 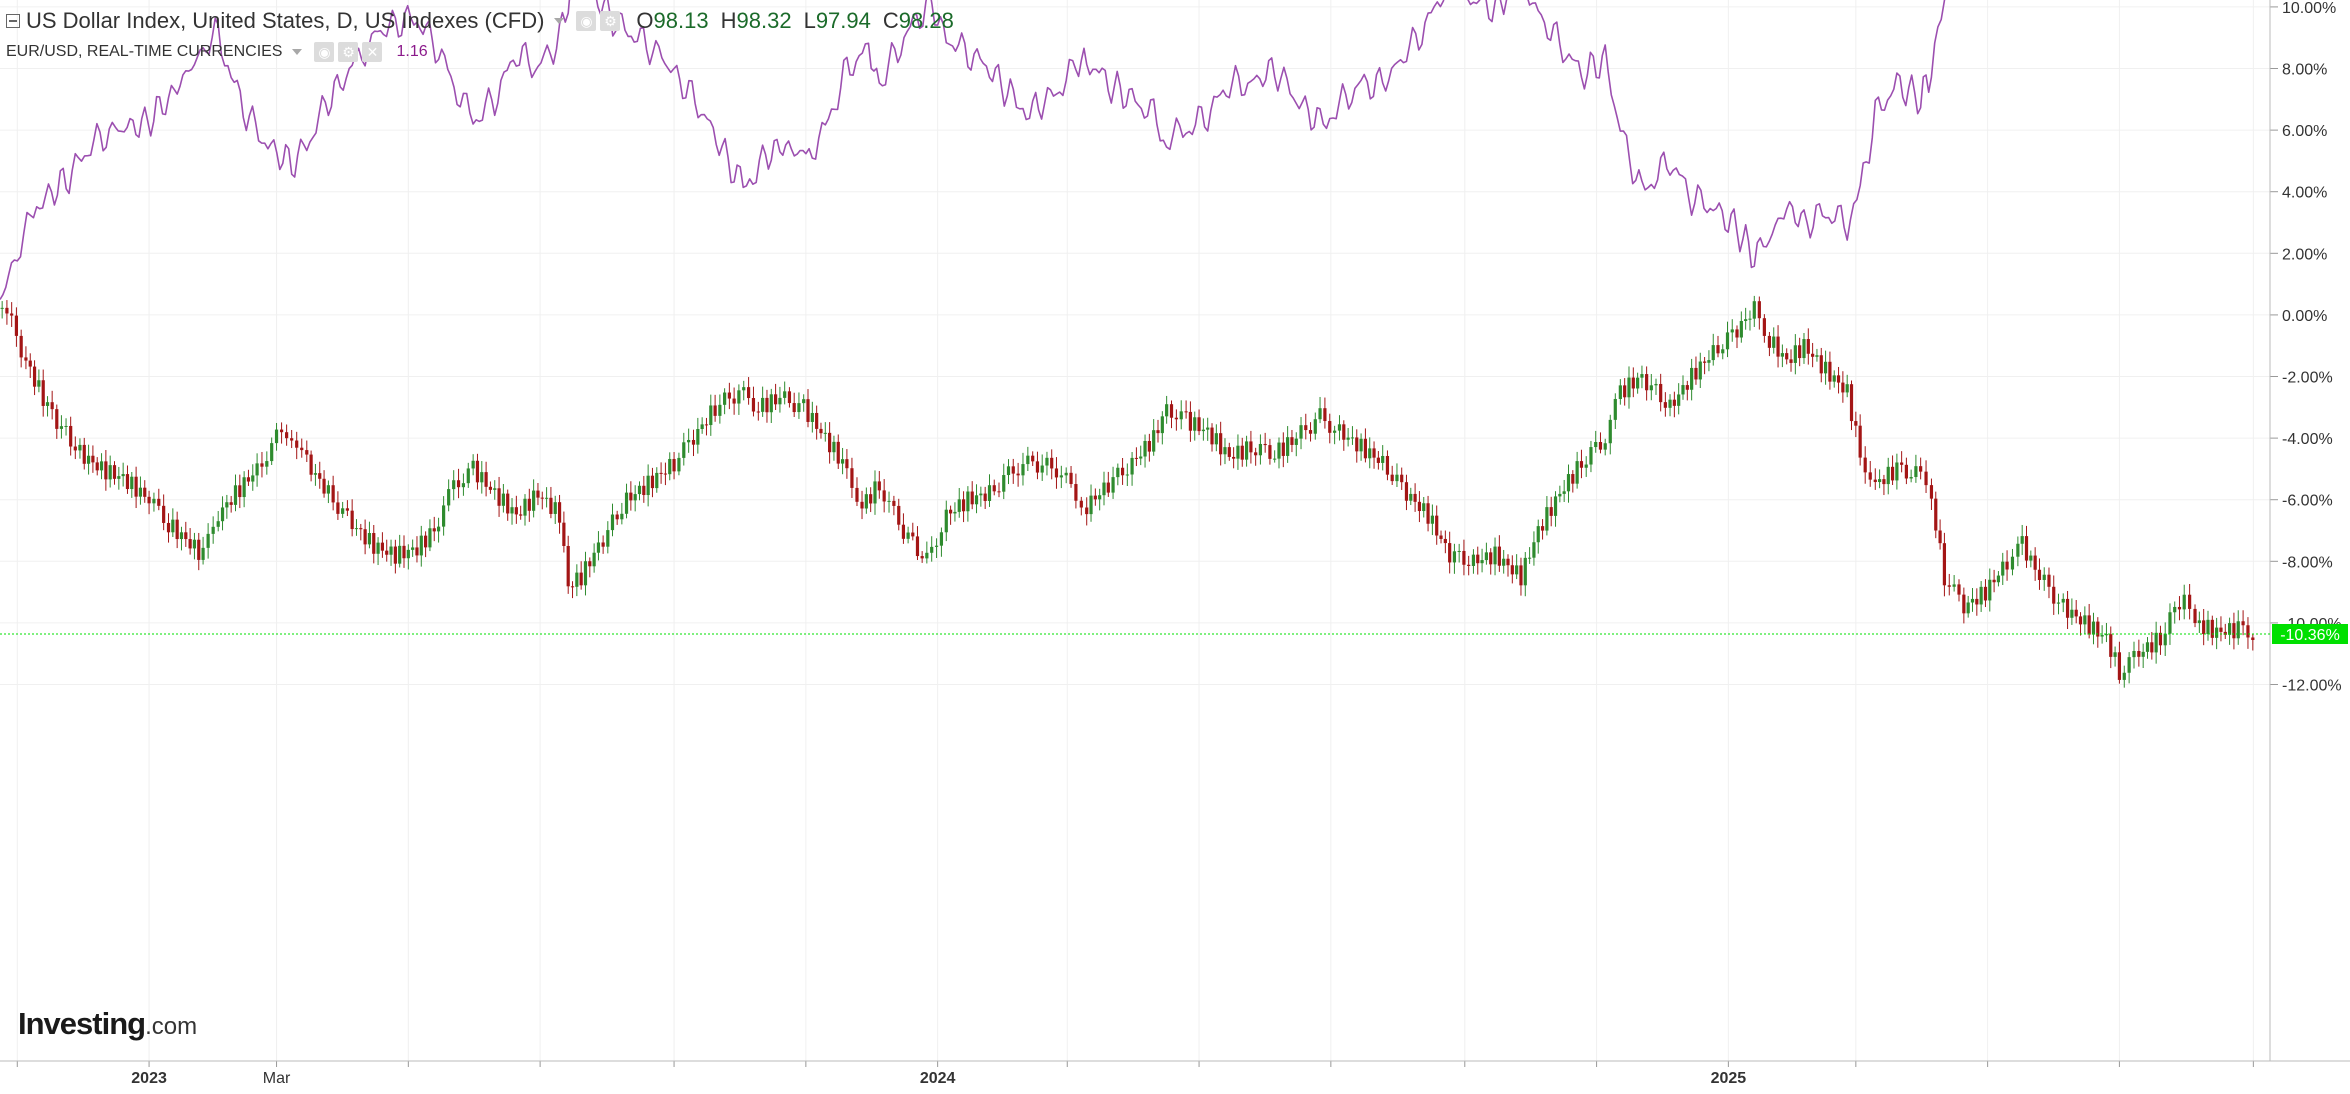 What do you see at coordinates (144, 51) in the screenshot?
I see `compare-symbol-title: EUR/USD, REAL-TIME CURRENCIES` at bounding box center [144, 51].